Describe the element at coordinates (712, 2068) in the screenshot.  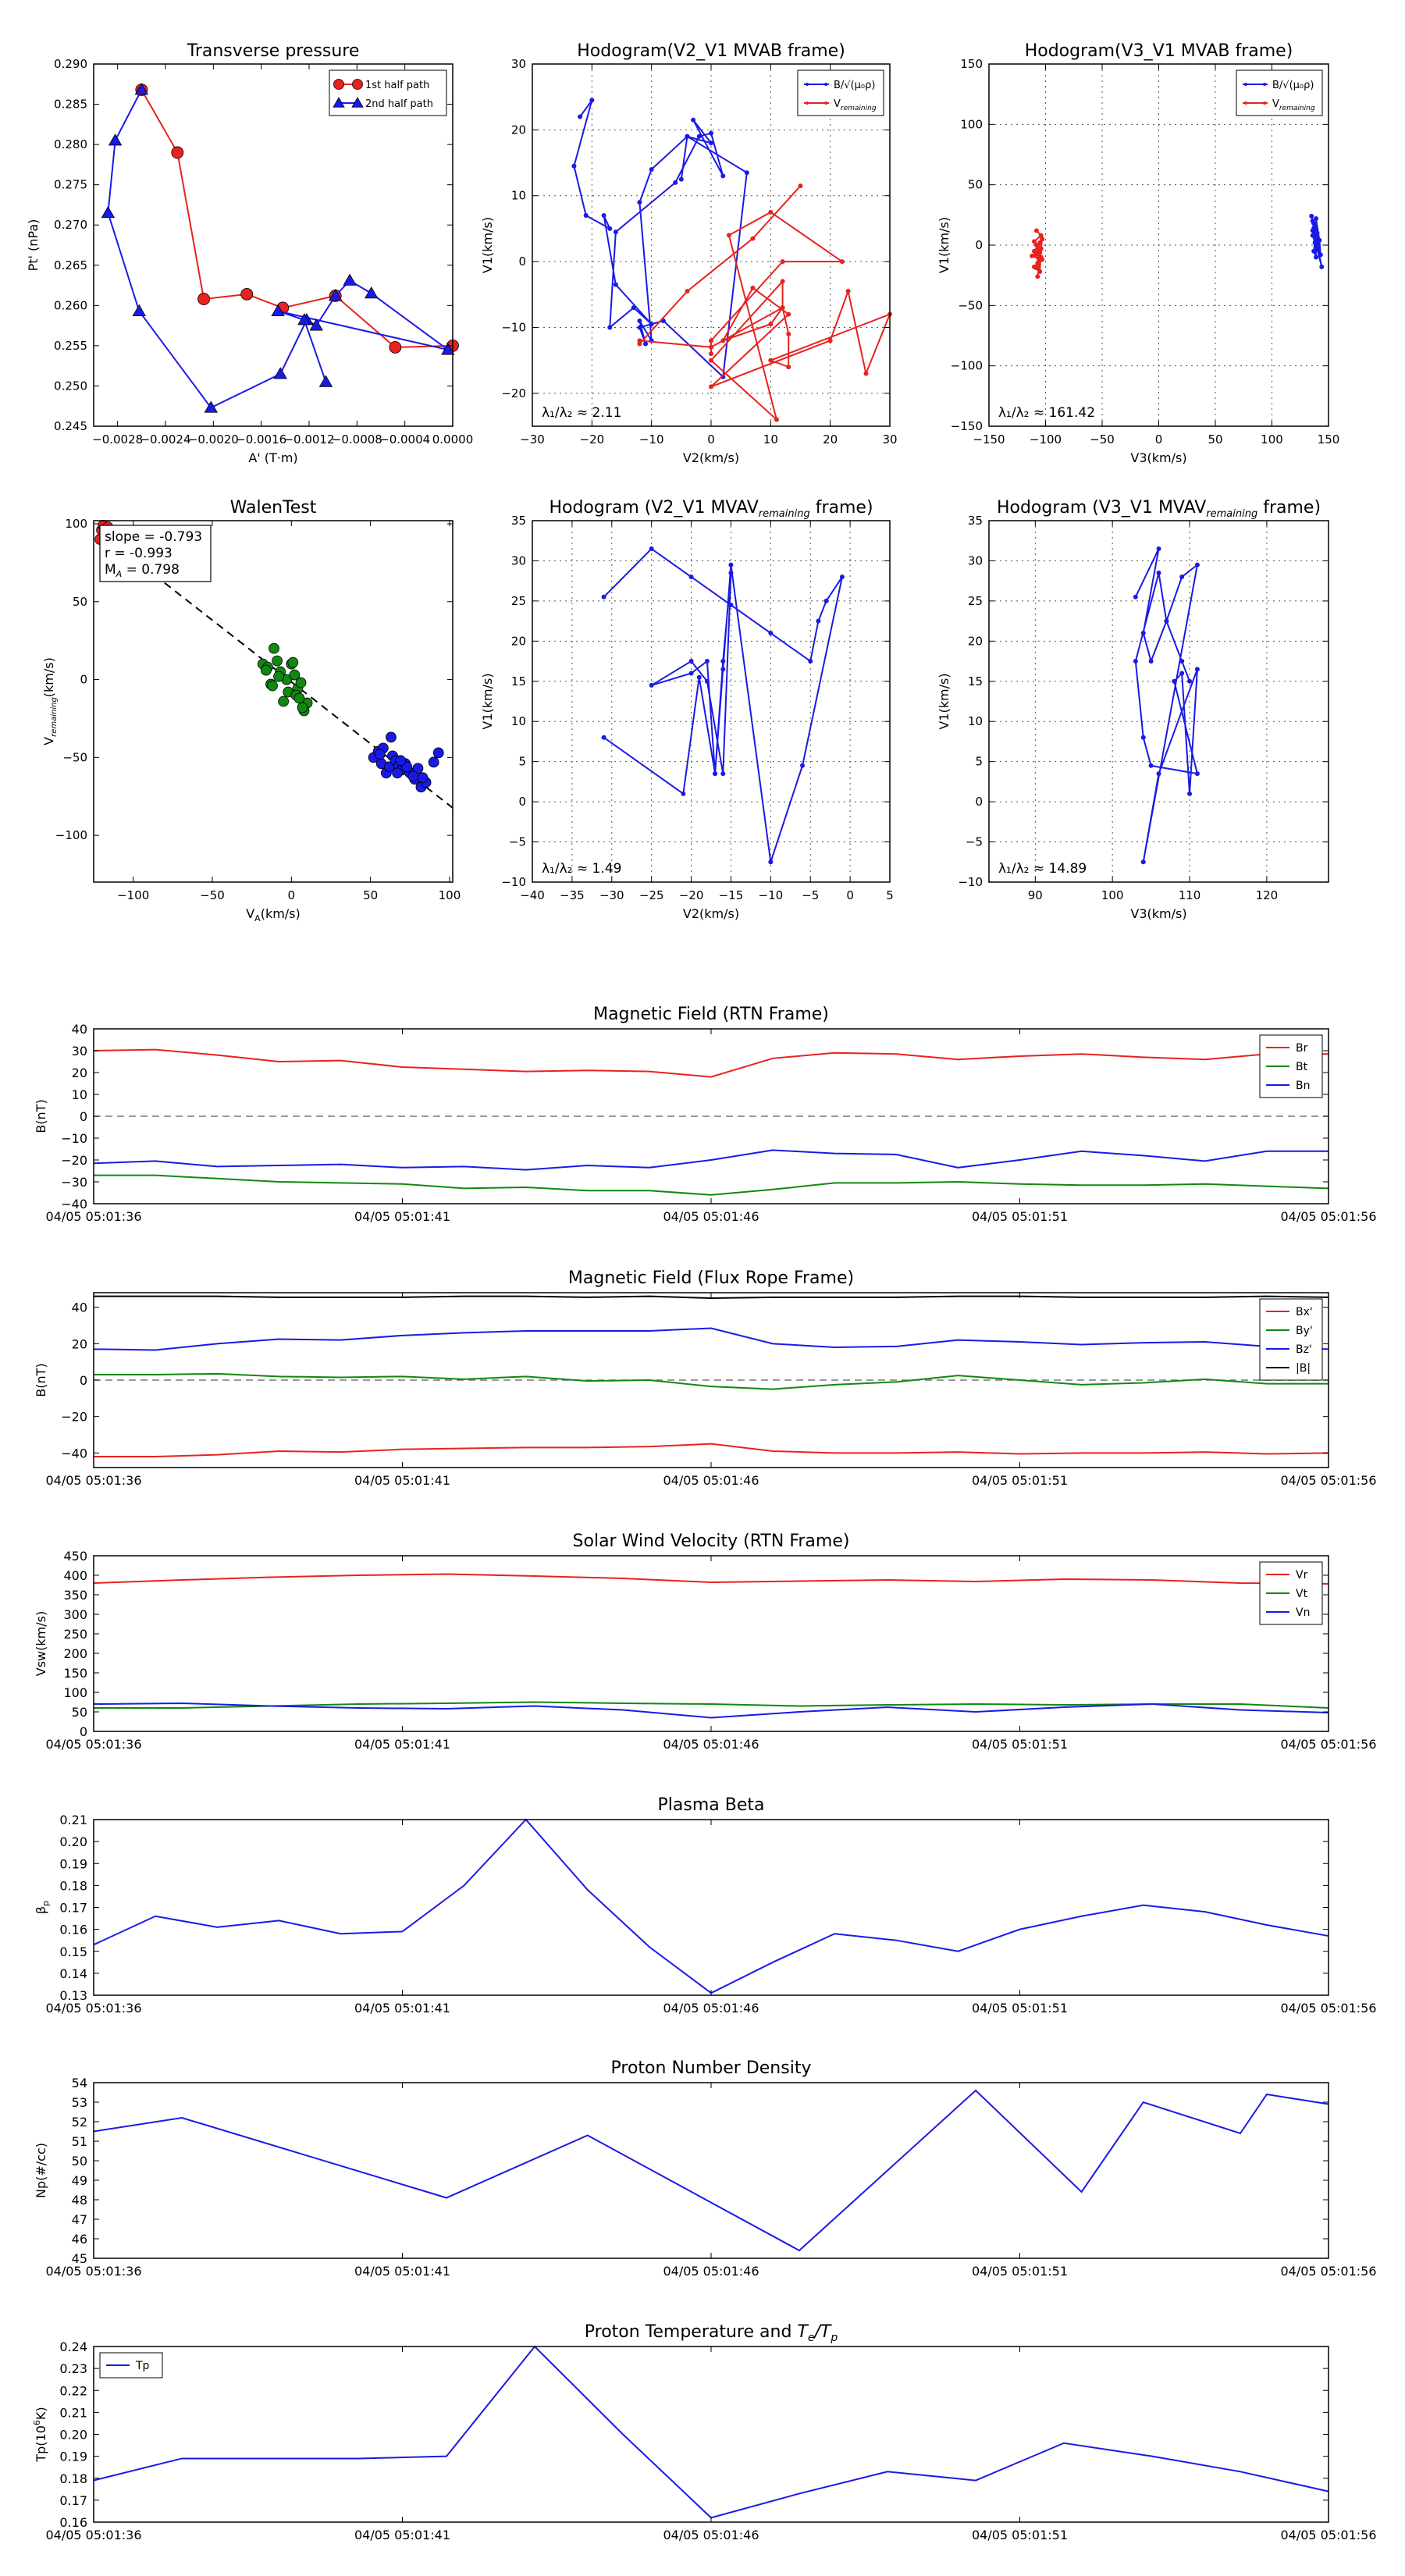
I see `chart-title: Proton Number Density` at that location.